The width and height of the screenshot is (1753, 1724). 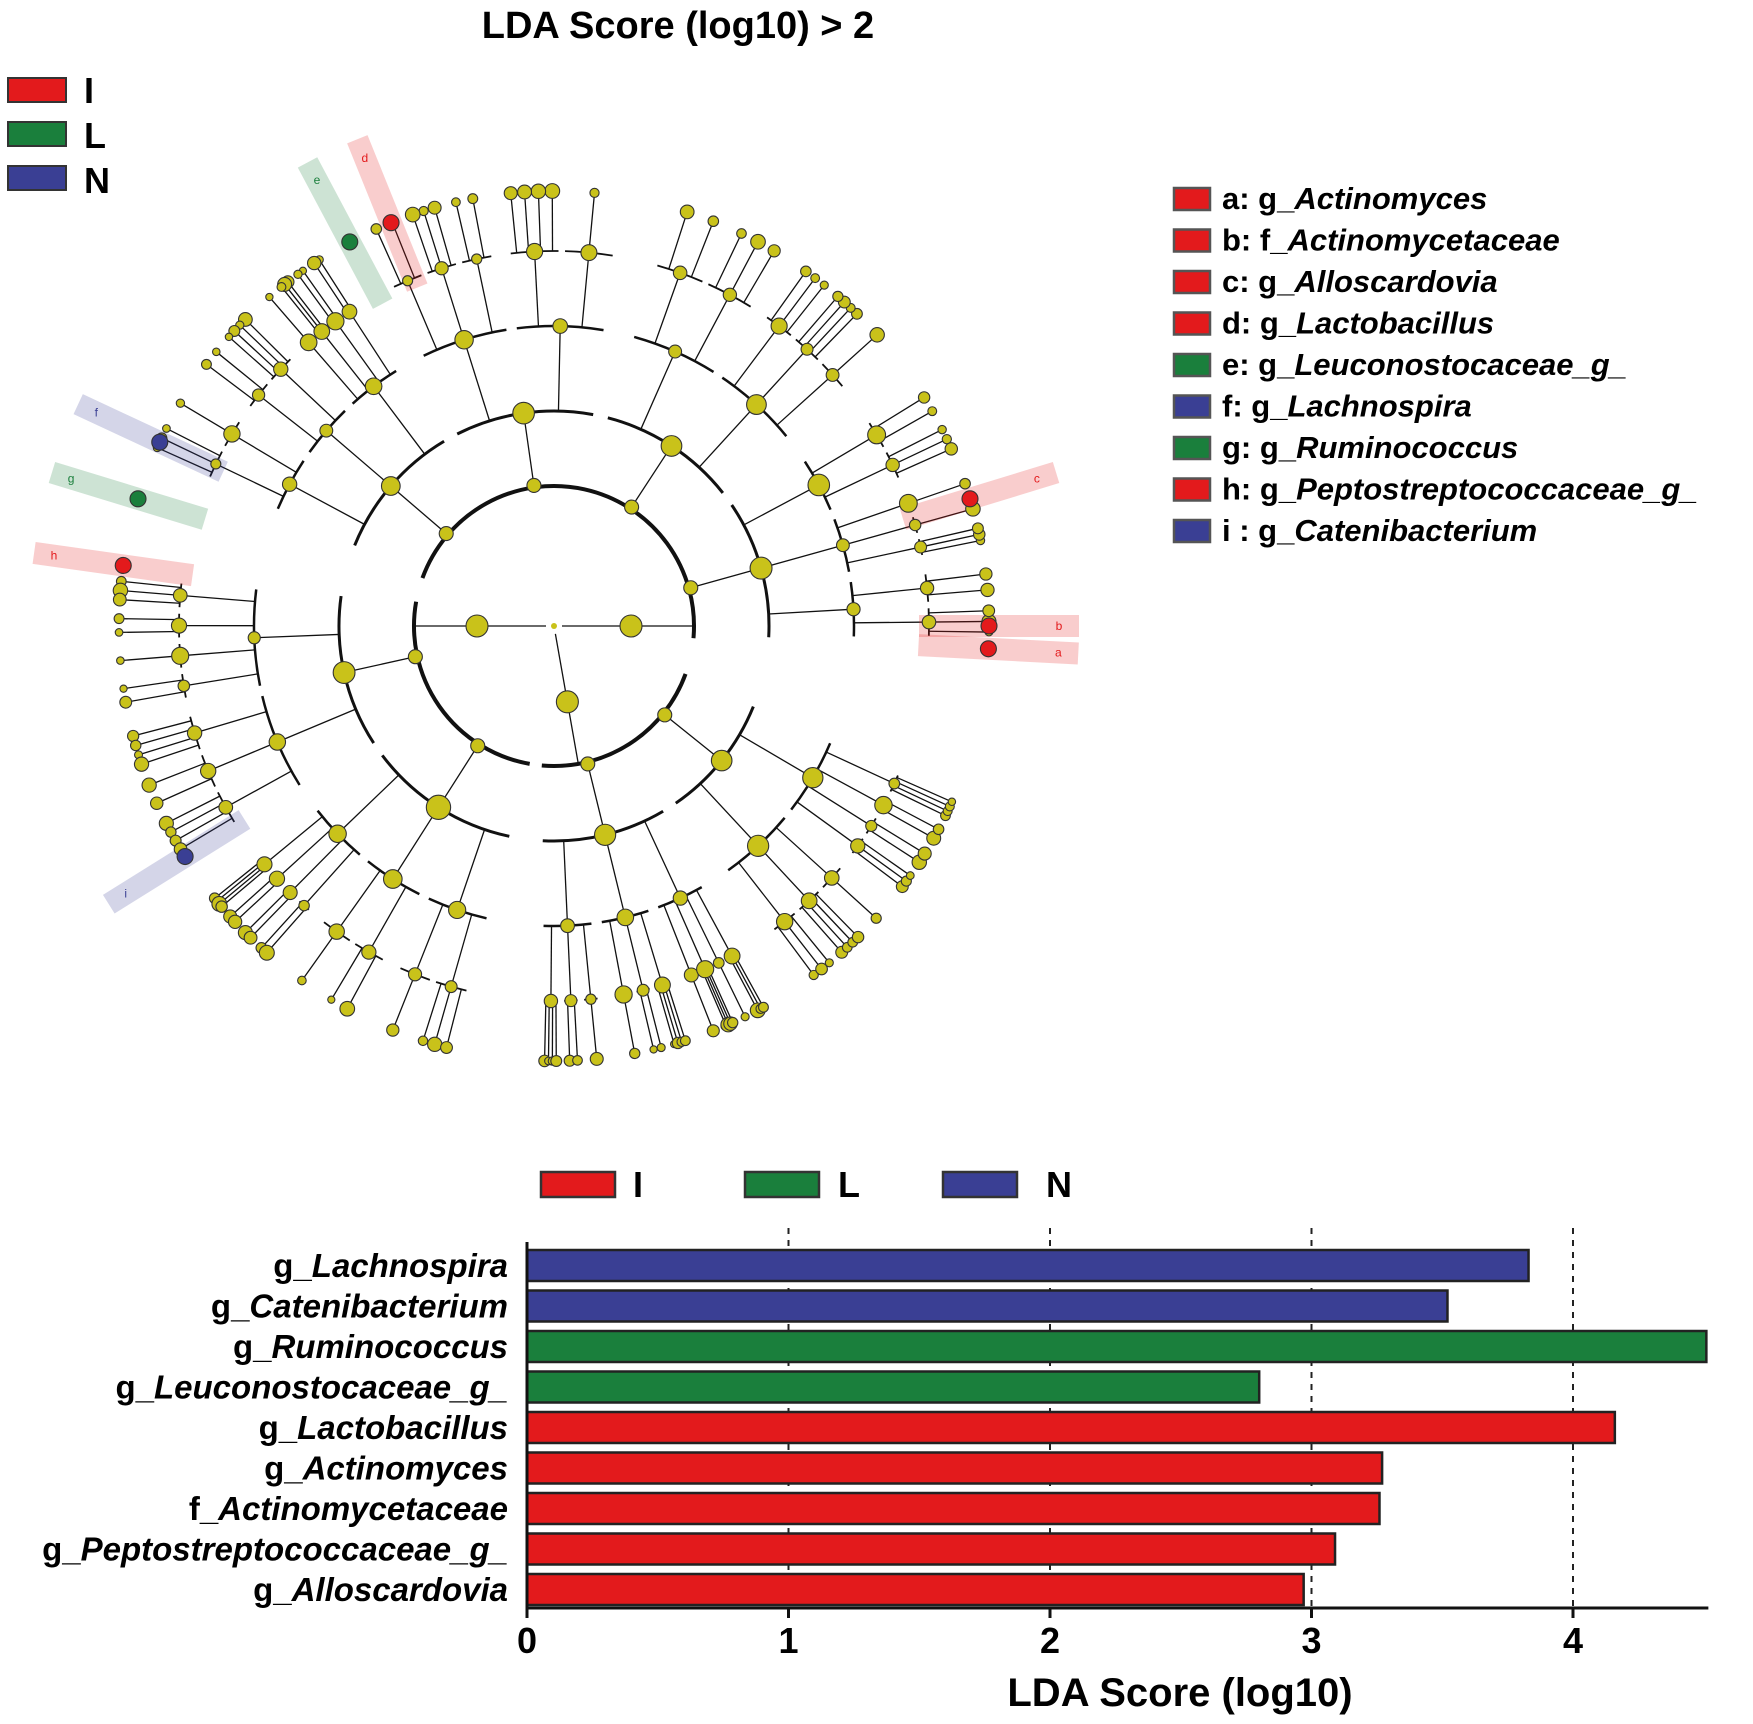 I want to click on biomarker-label: b, so click(x=1059, y=626).